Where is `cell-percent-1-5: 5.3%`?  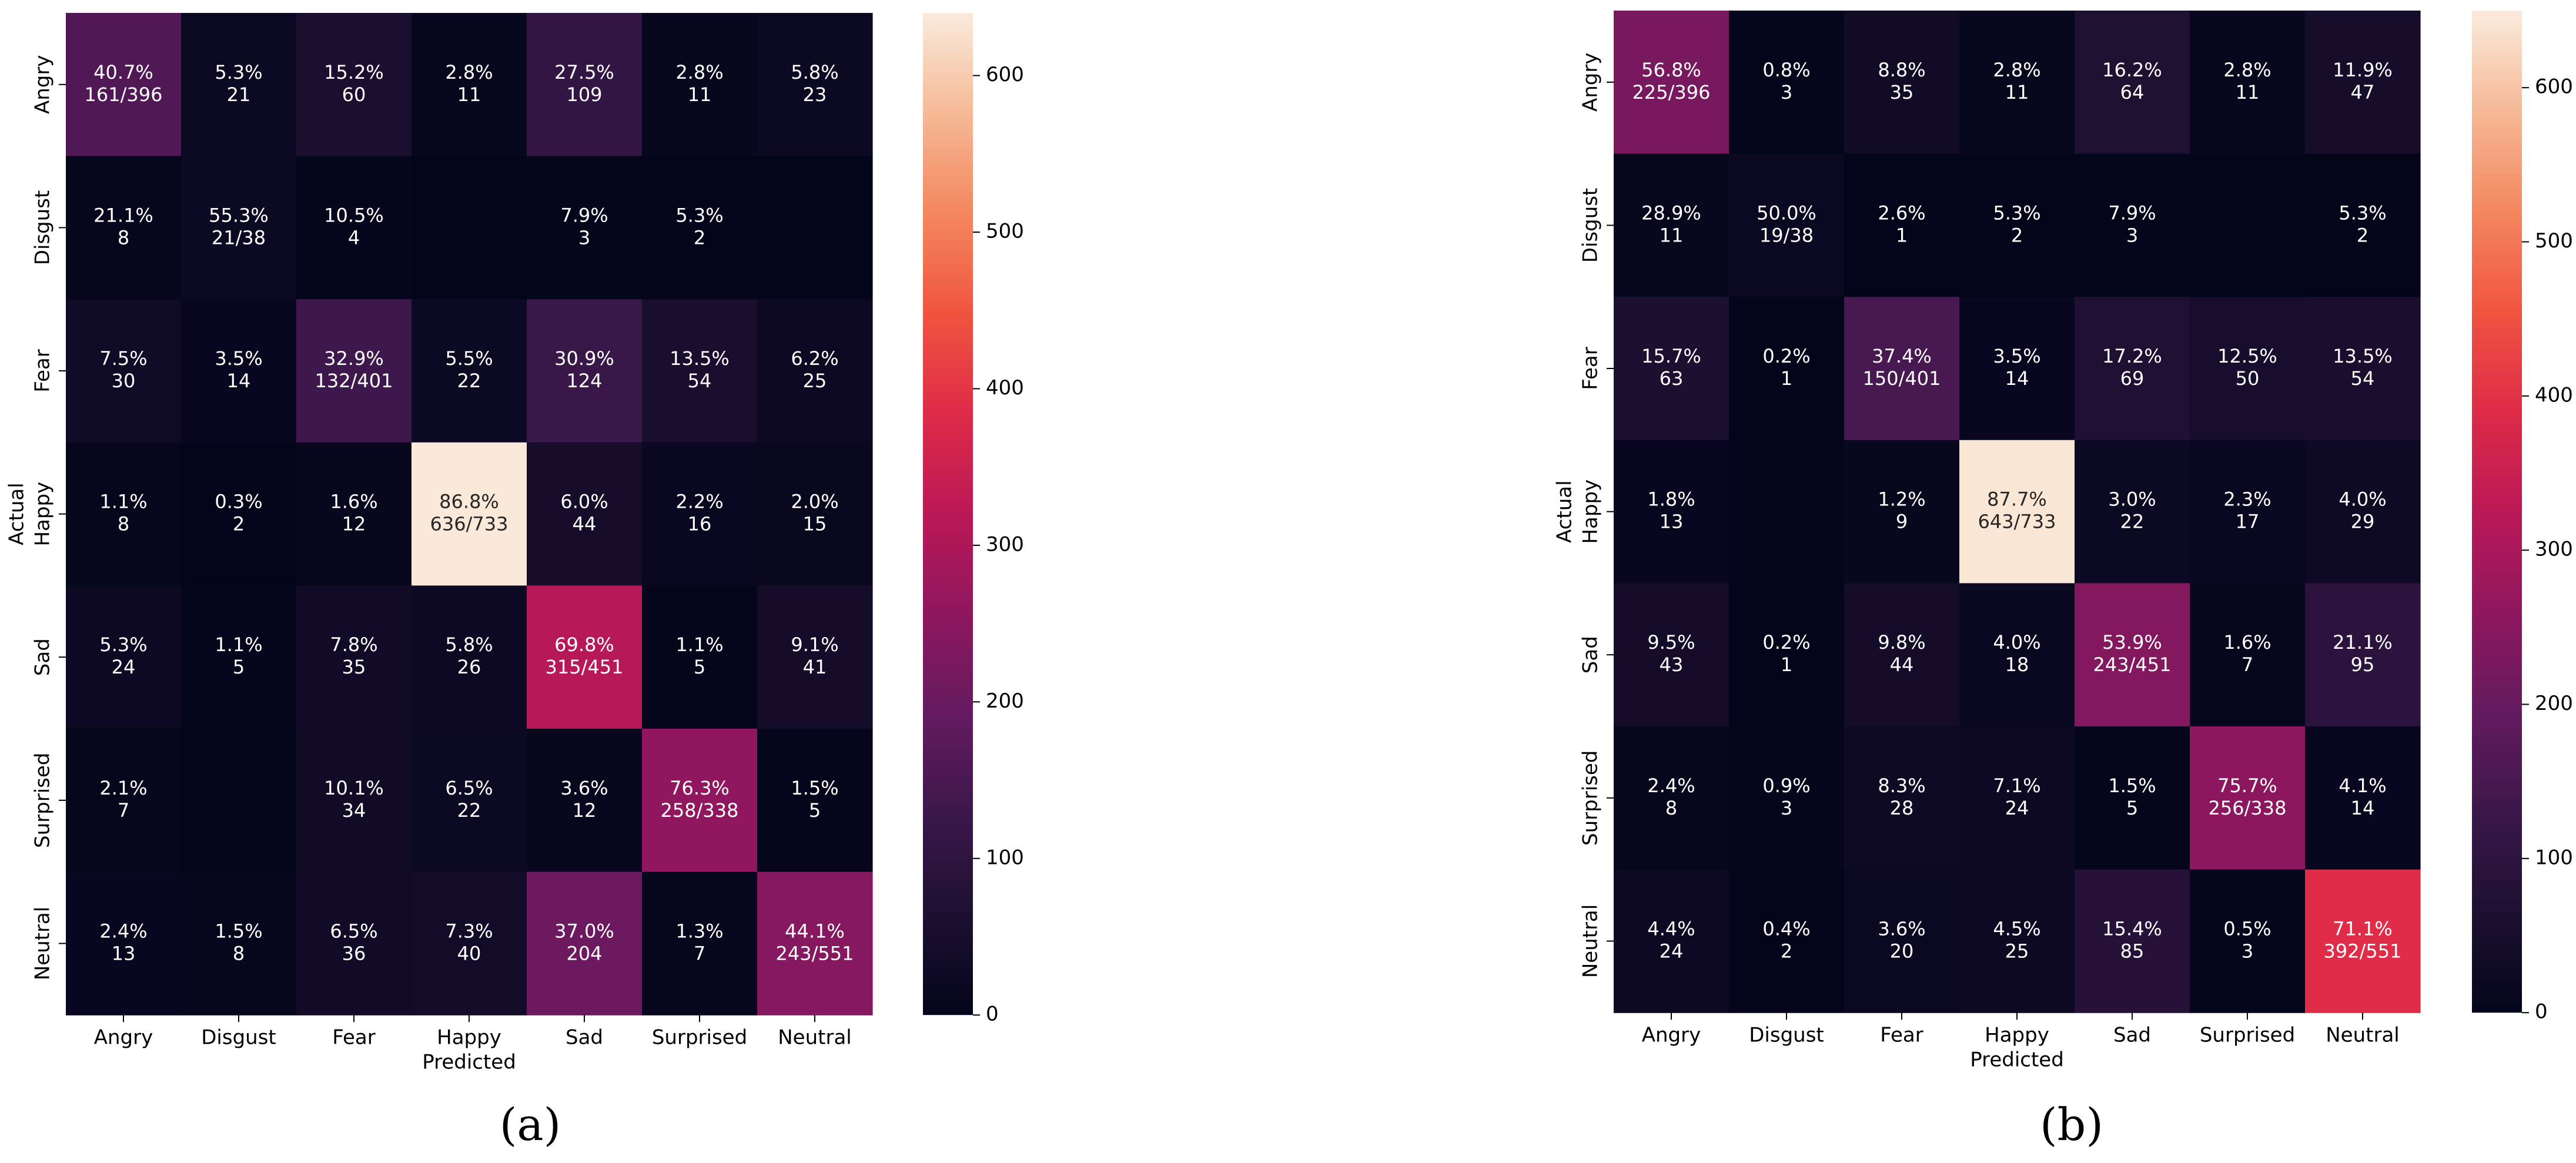 cell-percent-1-5: 5.3% is located at coordinates (699, 215).